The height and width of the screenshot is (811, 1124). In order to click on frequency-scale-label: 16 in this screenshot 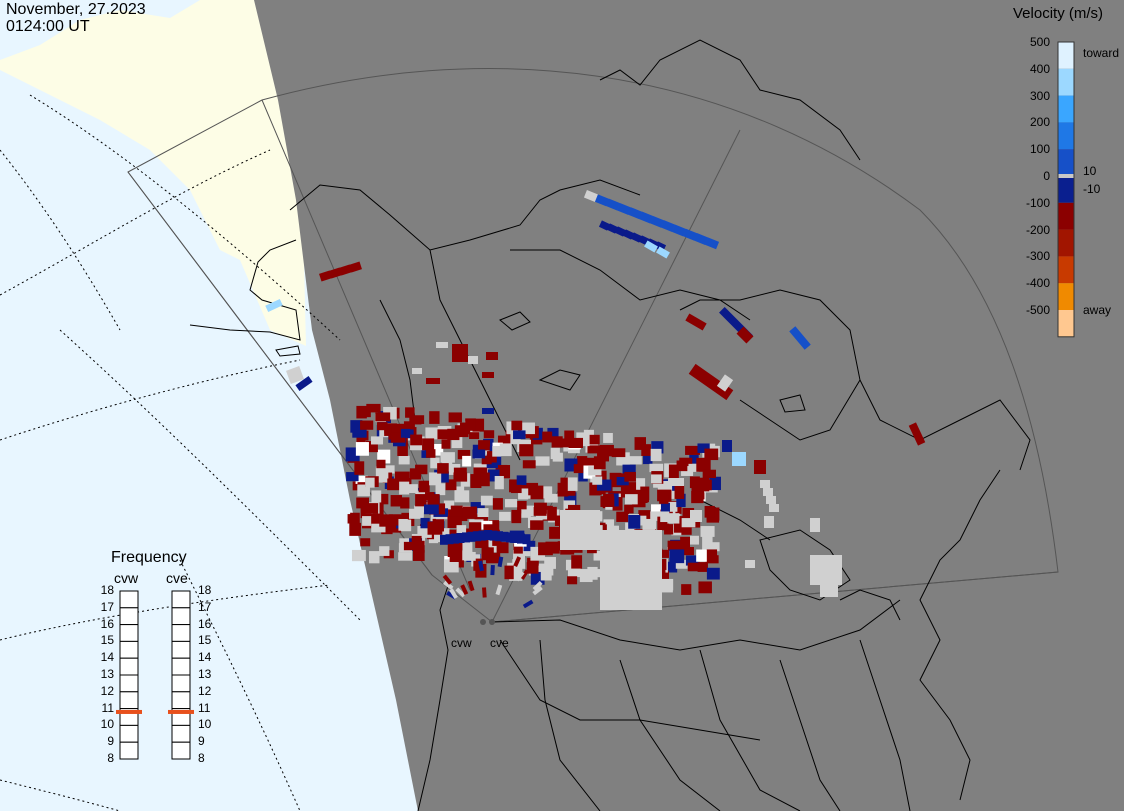, I will do `click(205, 623)`.